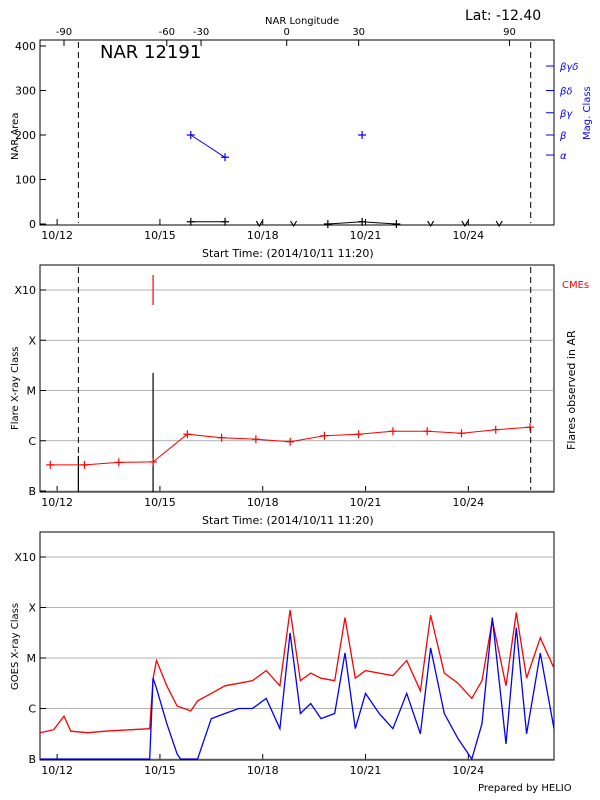  Describe the element at coordinates (362, 135) in the screenshot. I see `data-point-mag2` at that location.